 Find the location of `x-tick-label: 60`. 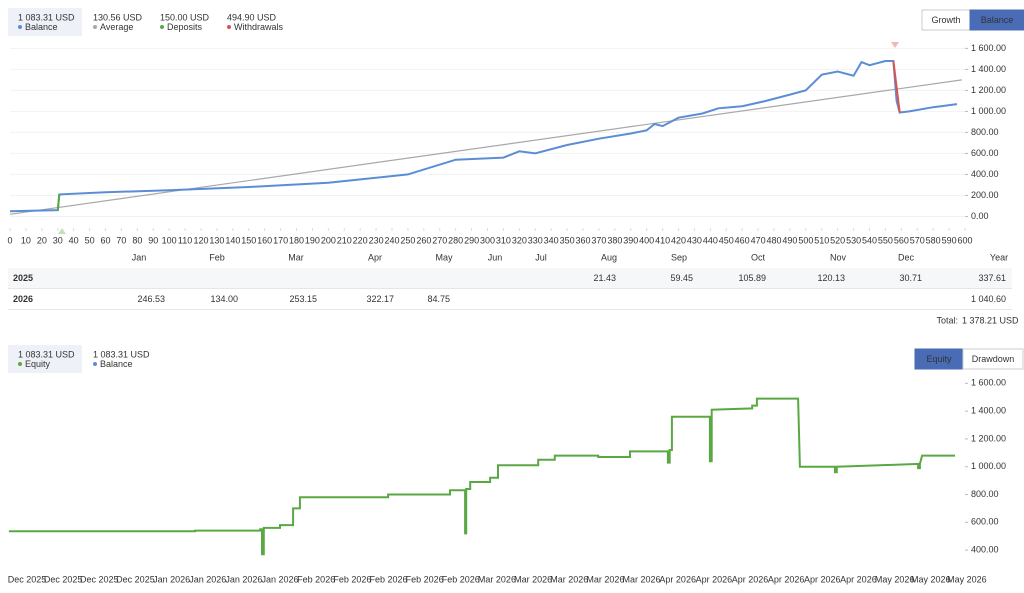

x-tick-label: 60 is located at coordinates (105, 240).